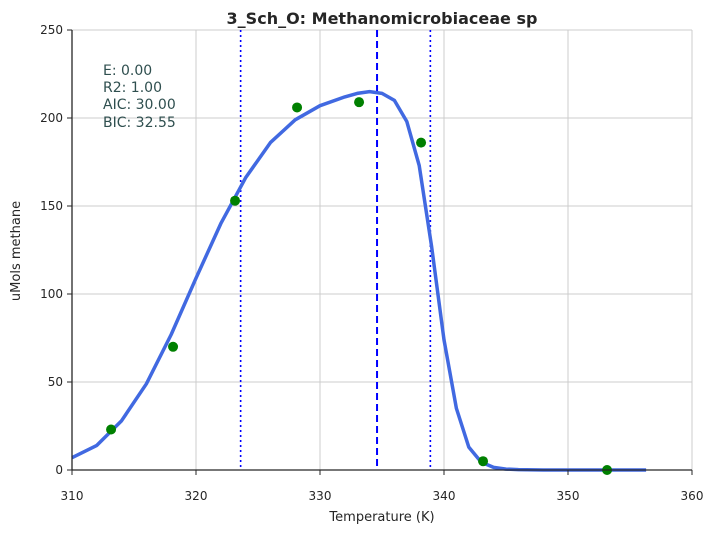  Describe the element at coordinates (127, 71) in the screenshot. I see `stat-e: E: 0.00` at that location.